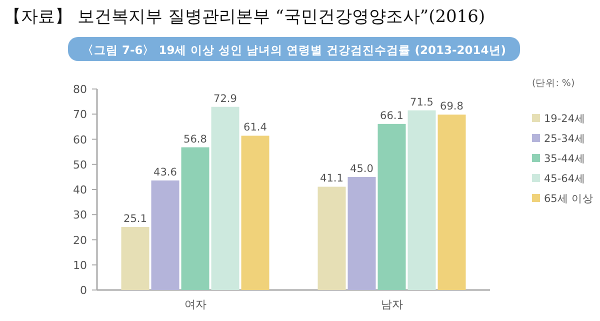 This screenshot has height=321, width=600. What do you see at coordinates (256, 128) in the screenshot?
I see `data-label: 61.4` at bounding box center [256, 128].